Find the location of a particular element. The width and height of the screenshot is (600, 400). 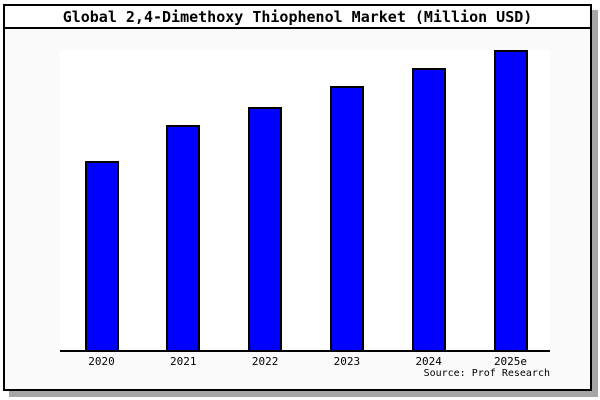

bar-2022 is located at coordinates (265, 228).